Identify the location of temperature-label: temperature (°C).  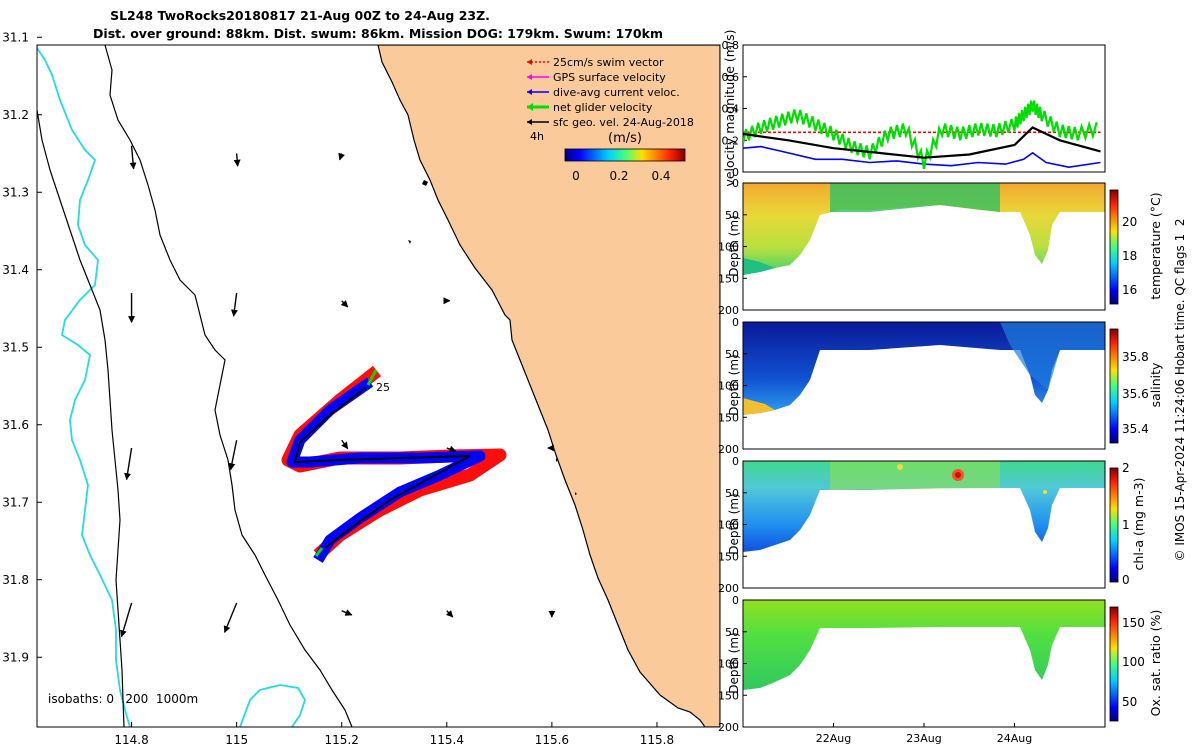
(1155, 245).